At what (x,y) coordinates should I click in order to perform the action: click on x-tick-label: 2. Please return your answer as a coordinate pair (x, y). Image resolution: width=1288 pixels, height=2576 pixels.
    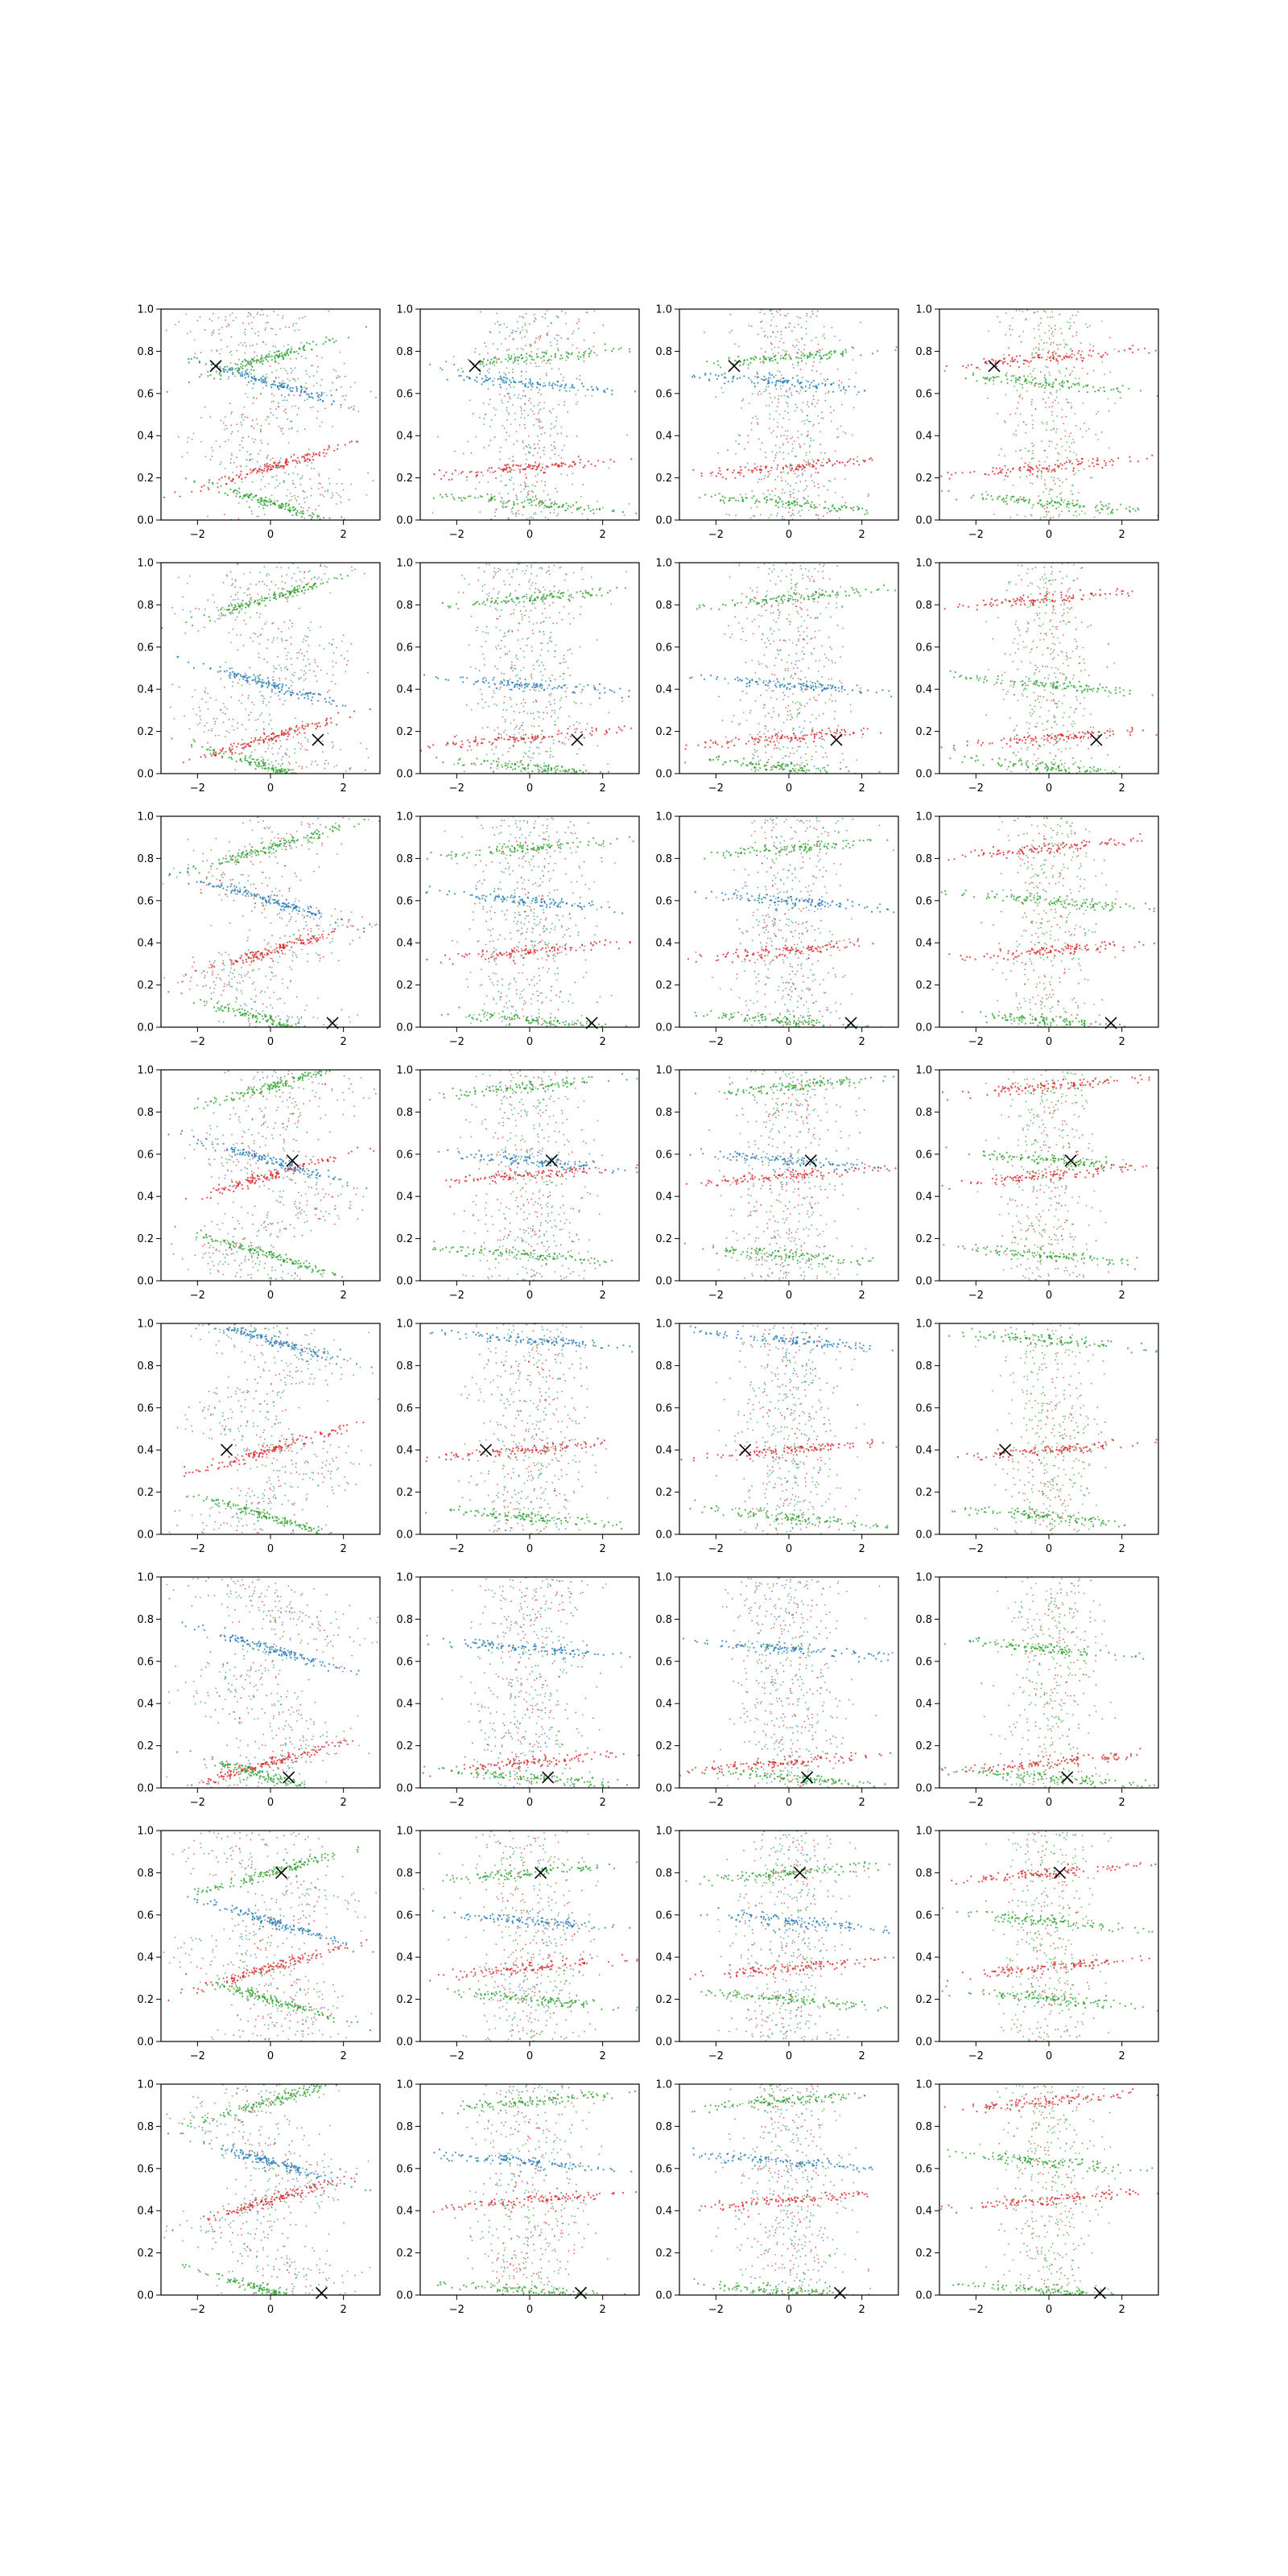
    Looking at the image, I should click on (344, 535).